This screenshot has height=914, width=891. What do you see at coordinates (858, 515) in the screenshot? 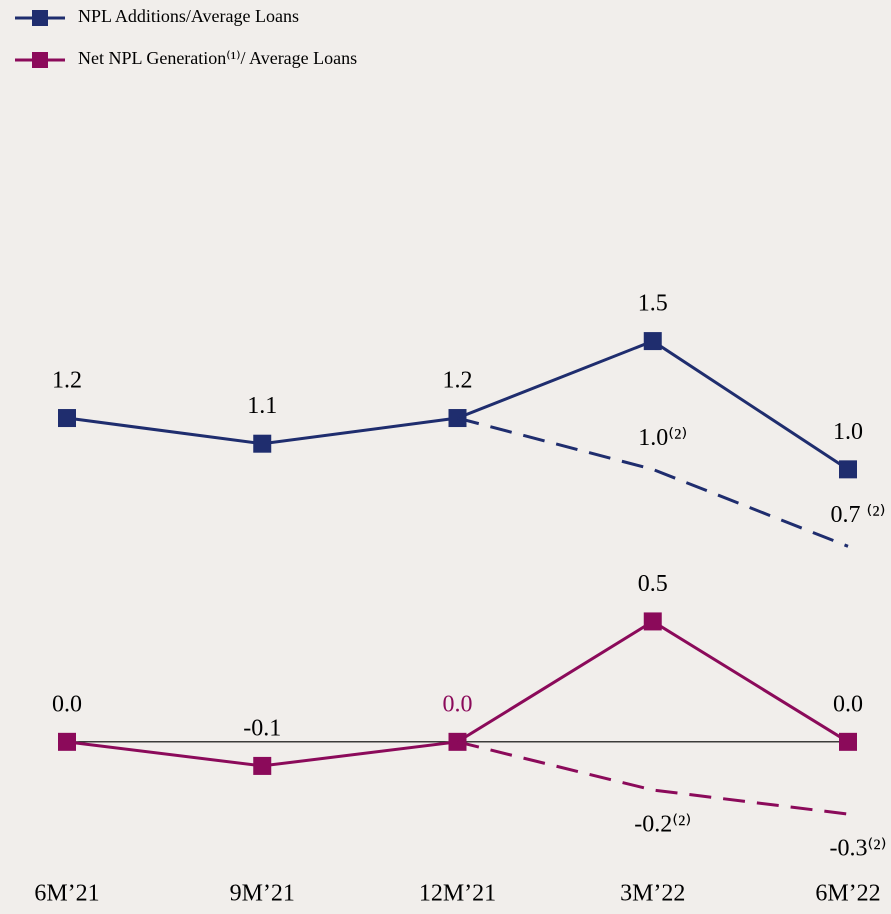
I see `value-label: 0.7 ⁽²⁾` at bounding box center [858, 515].